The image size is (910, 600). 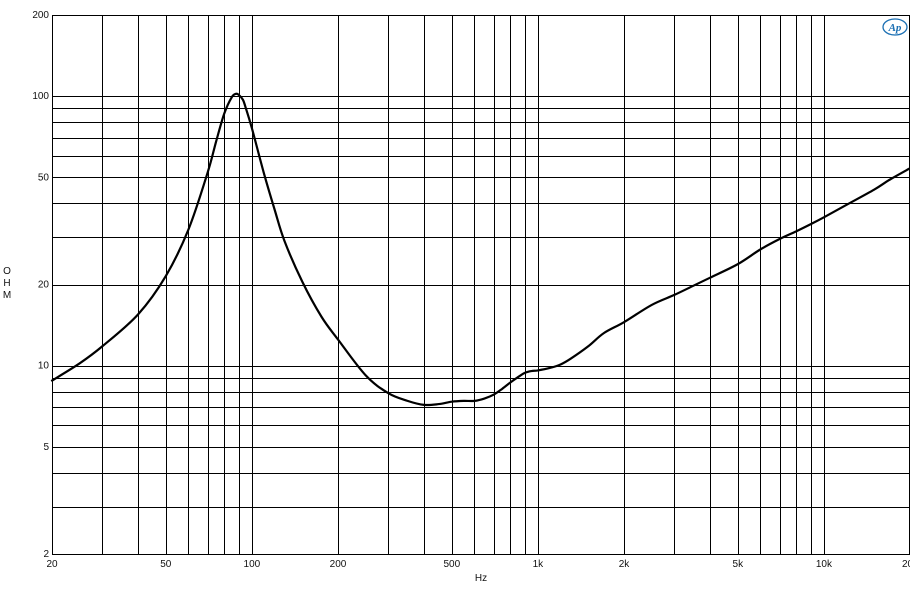 What do you see at coordinates (906, 564) in the screenshot?
I see `x-tick-label: 20k` at bounding box center [906, 564].